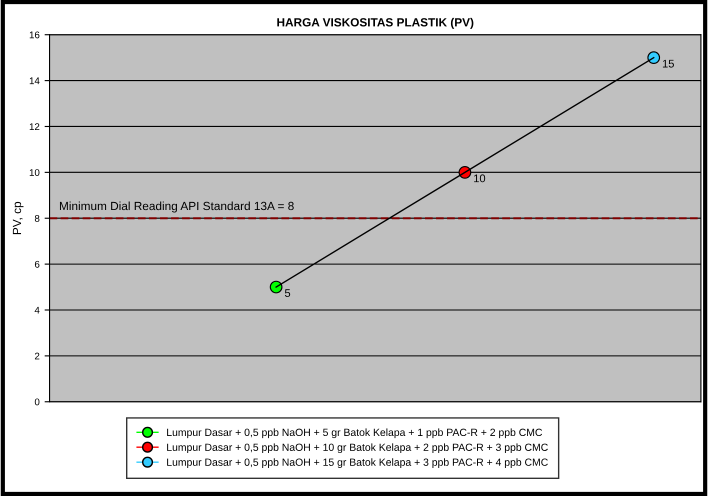 The height and width of the screenshot is (496, 708). I want to click on y-tick-label: 10, so click(35, 172).